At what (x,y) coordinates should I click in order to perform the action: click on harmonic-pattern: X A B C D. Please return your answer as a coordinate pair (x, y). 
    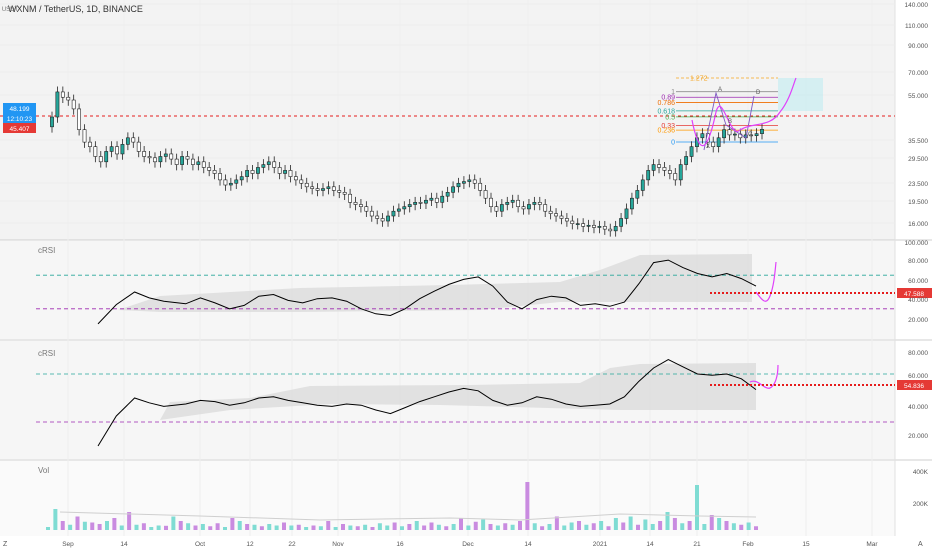
    Looking at the image, I should click on (744, 114).